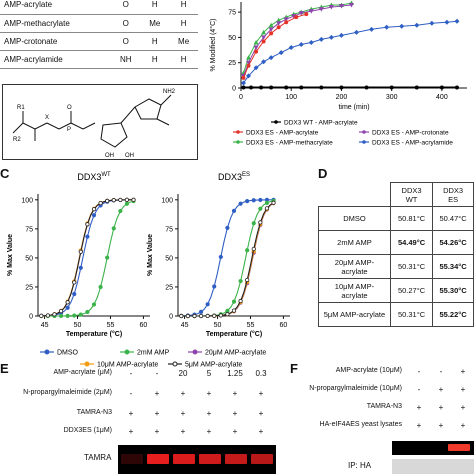 This screenshot has height=474, width=474. What do you see at coordinates (234, 334) in the screenshot?
I see `chart-c-xlabel: Temperature (°C)` at bounding box center [234, 334].